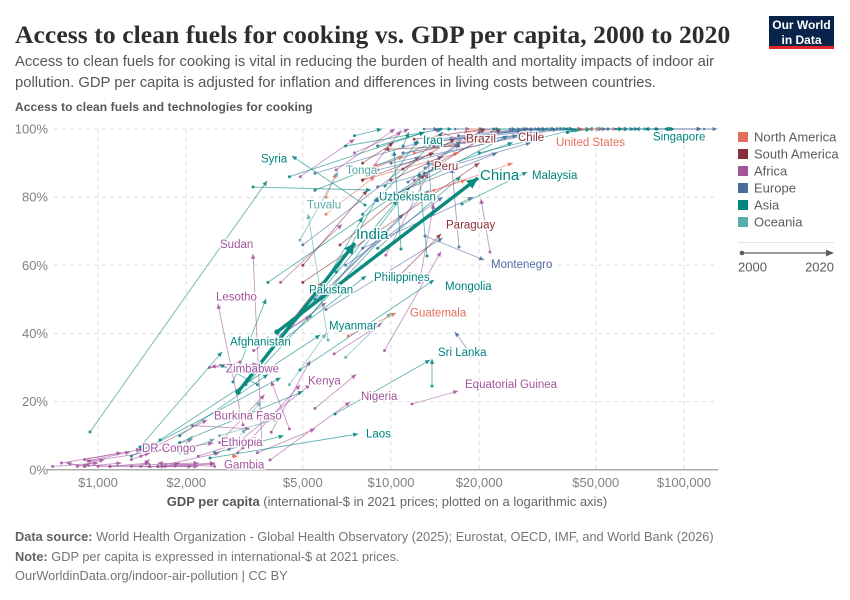 This screenshot has height=600, width=850. Describe the element at coordinates (767, 205) in the screenshot. I see `svg-text: Asia` at that location.